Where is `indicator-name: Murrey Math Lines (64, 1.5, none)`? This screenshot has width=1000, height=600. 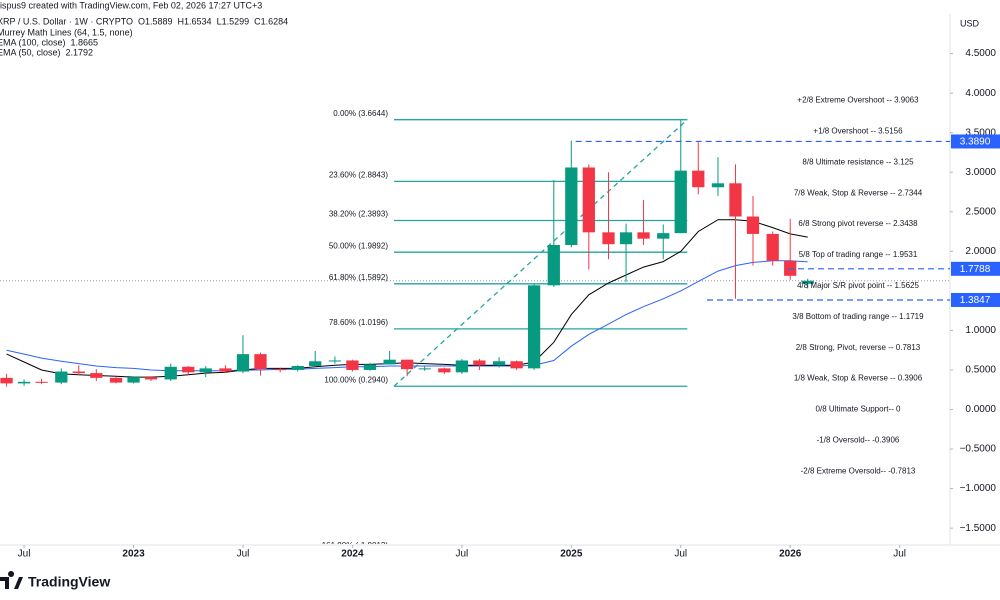 indicator-name: Murrey Math Lines (64, 1.5, none) is located at coordinates (66, 32).